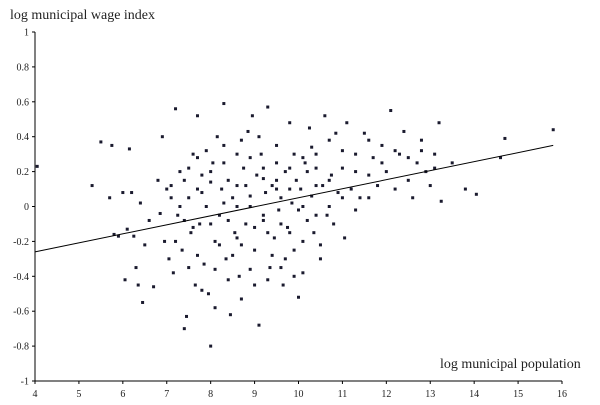  What do you see at coordinates (21, 347) in the screenshot?
I see `y-tick-label: -0.8` at bounding box center [21, 347].